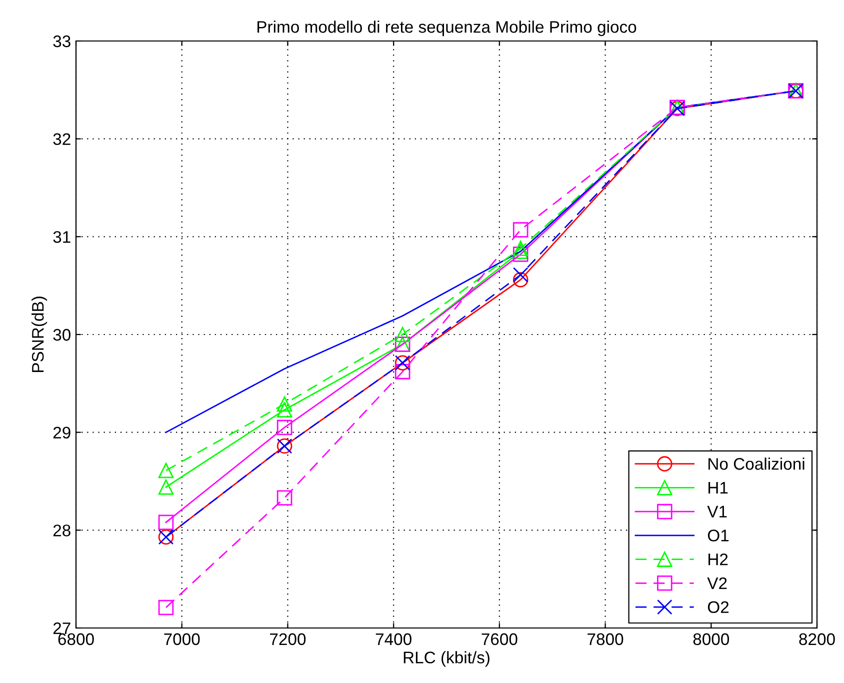 The width and height of the screenshot is (844, 683). What do you see at coordinates (394, 639) in the screenshot?
I see `x-tick-label: 7400` at bounding box center [394, 639].